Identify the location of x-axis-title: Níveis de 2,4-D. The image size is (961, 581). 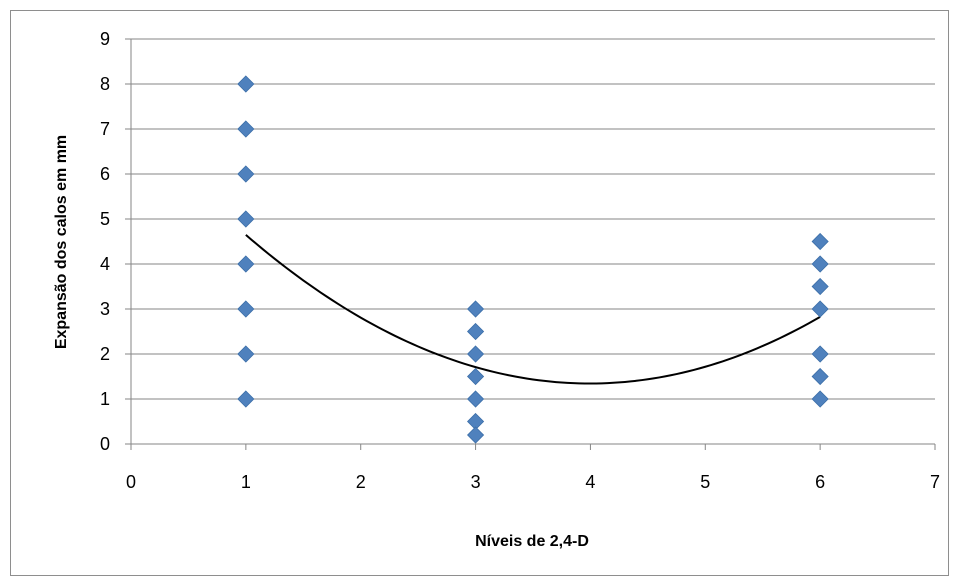
(532, 541).